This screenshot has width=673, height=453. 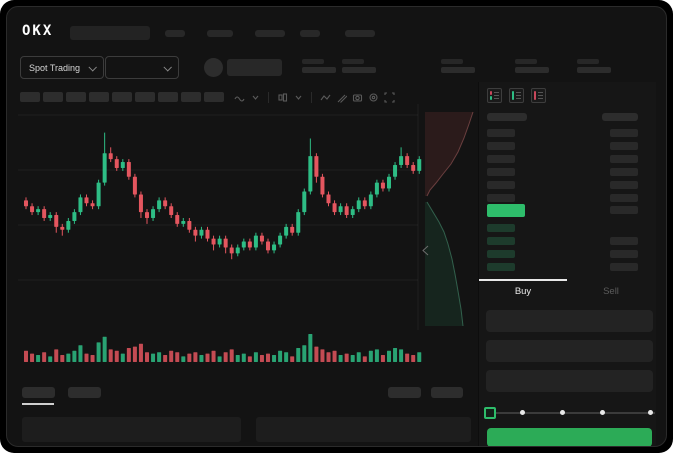 I want to click on pair-selector-dropdown, so click(x=142, y=67).